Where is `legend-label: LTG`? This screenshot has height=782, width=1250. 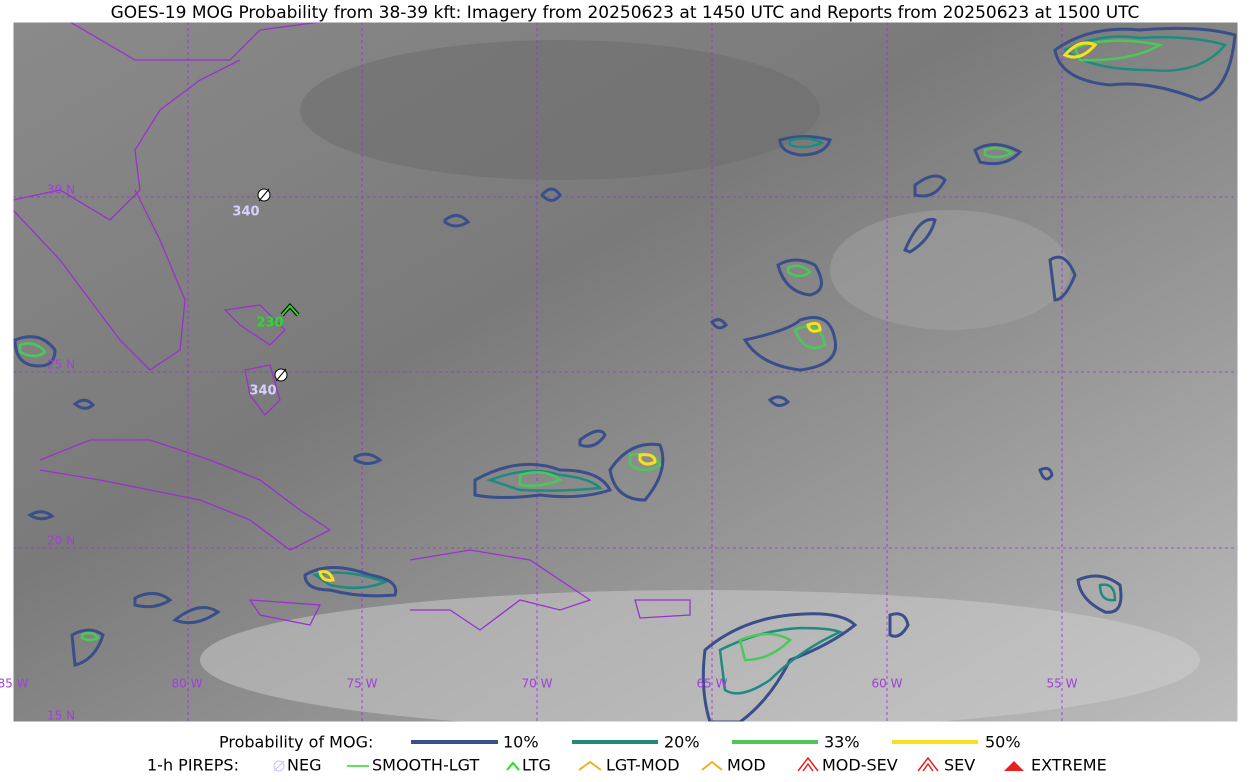 legend-label: LTG is located at coordinates (536, 765).